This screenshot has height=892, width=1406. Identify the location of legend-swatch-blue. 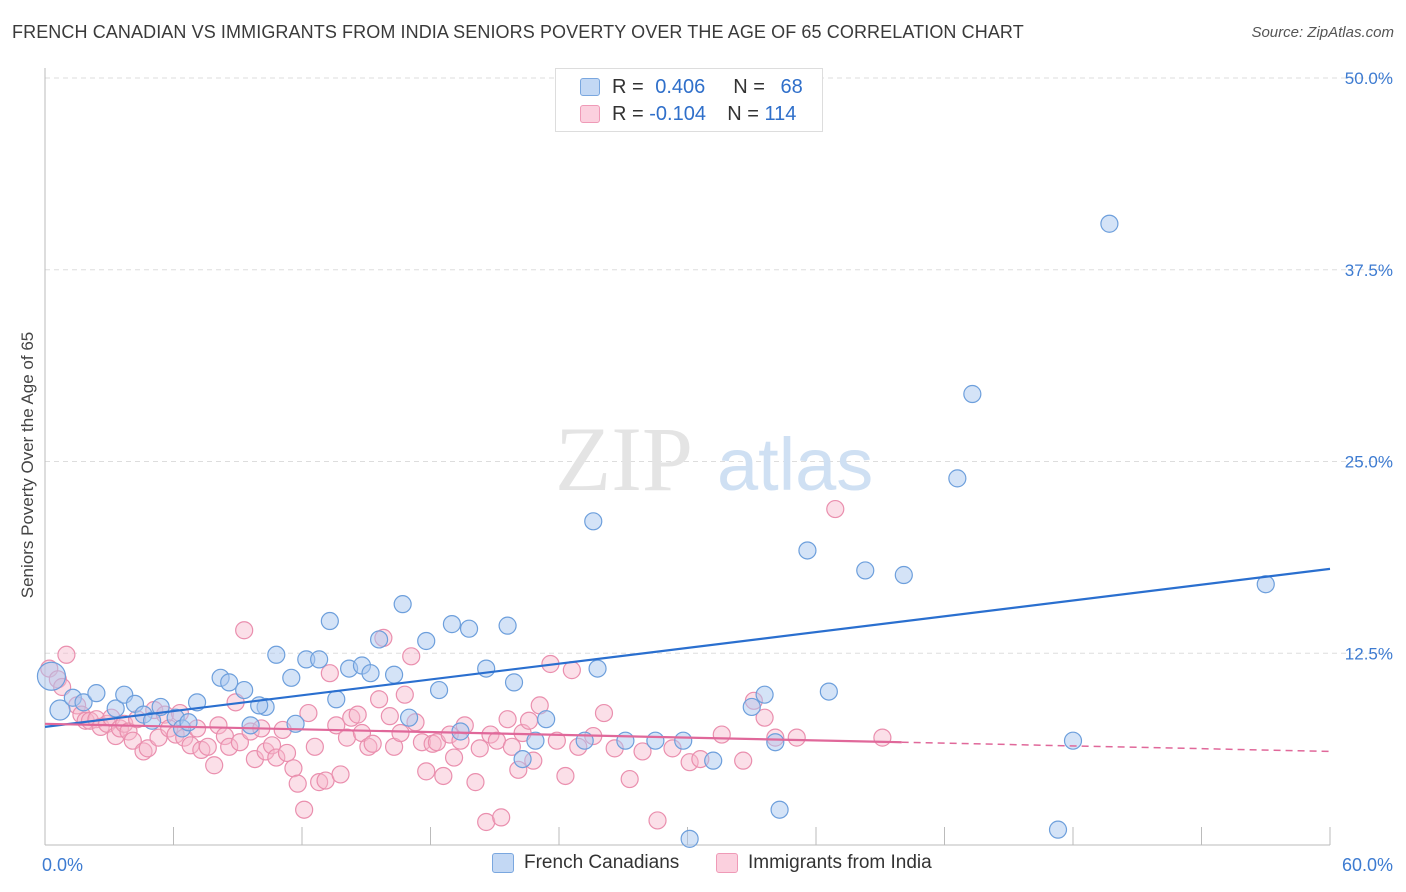
(590, 87).